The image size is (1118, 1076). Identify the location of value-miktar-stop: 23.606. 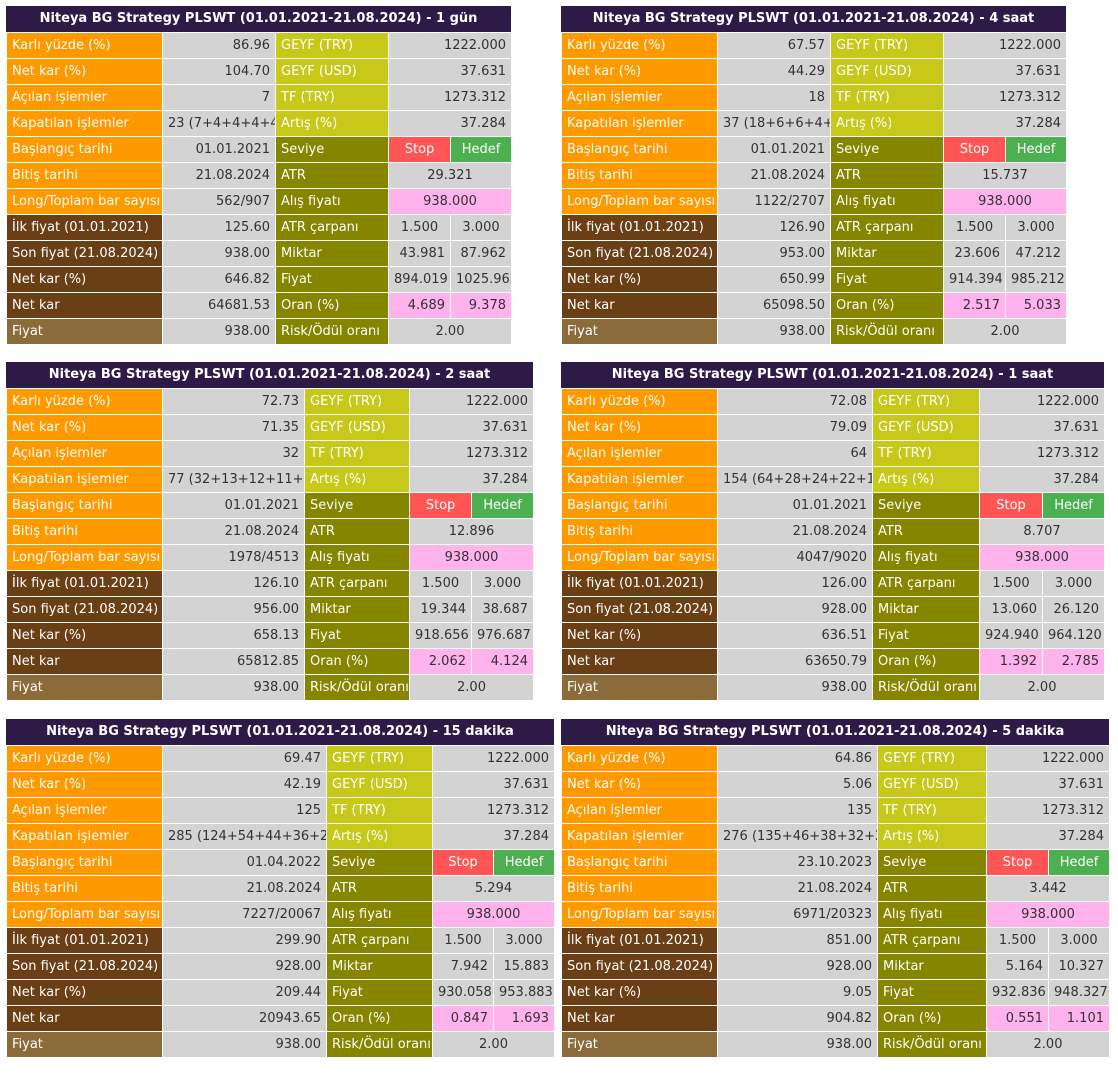
(974, 253).